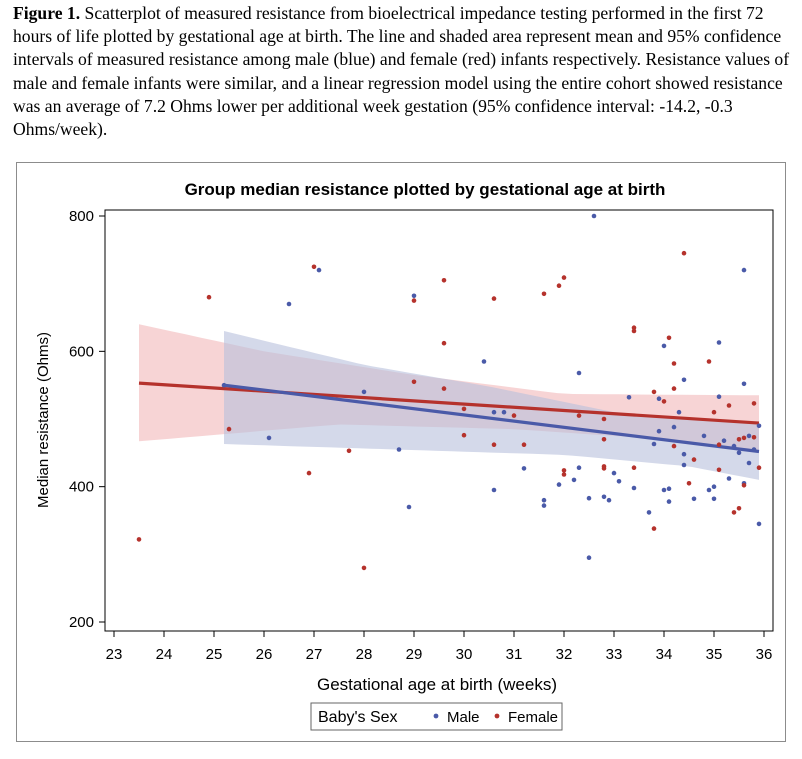 The height and width of the screenshot is (759, 802). What do you see at coordinates (664, 654) in the screenshot?
I see `x-tick-label: 34` at bounding box center [664, 654].